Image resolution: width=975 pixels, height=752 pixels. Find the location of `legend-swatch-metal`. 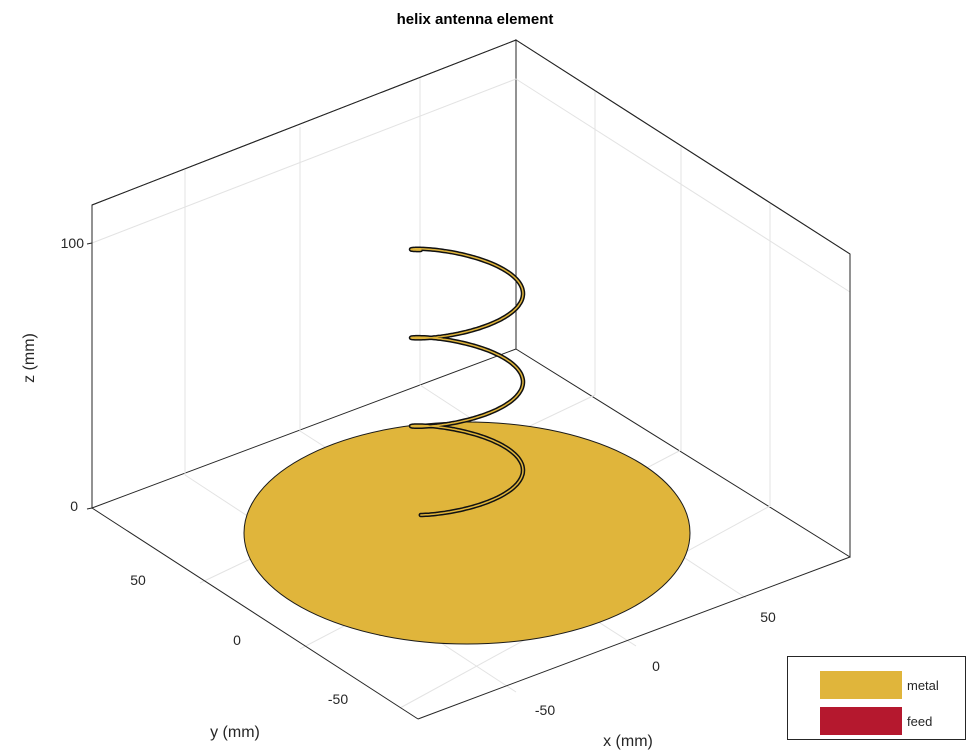

legend-swatch-metal is located at coordinates (861, 685).